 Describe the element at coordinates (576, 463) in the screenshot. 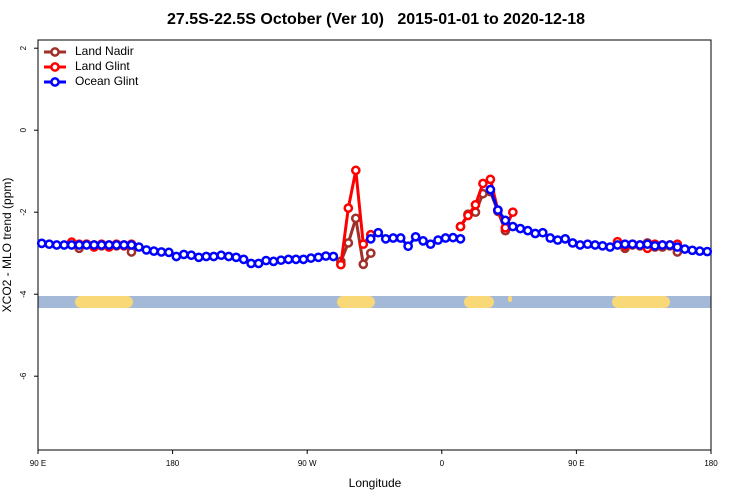

I see `x-tick-label: 90 E` at that location.